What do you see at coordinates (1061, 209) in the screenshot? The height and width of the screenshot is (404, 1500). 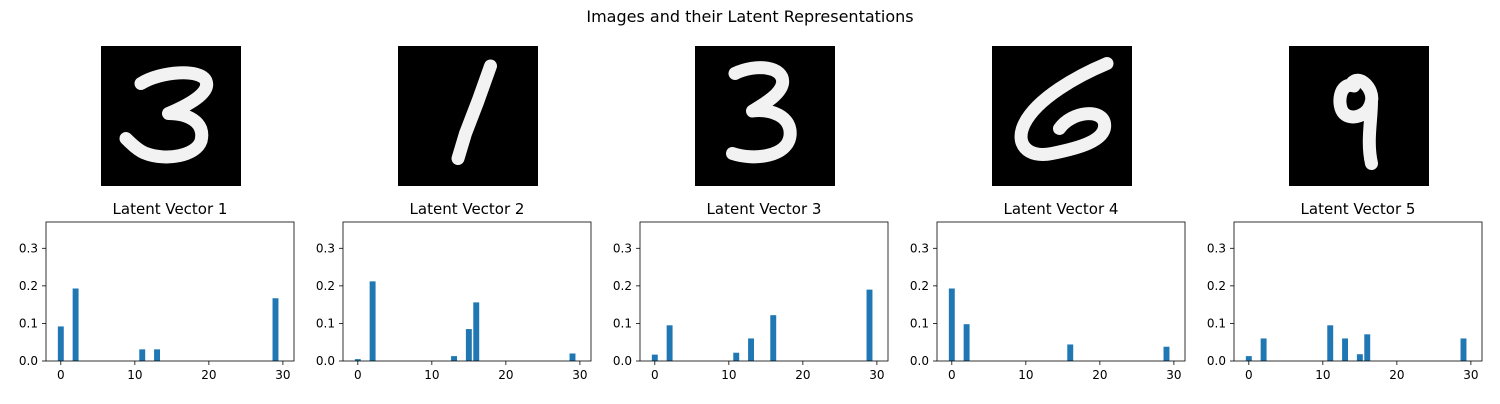 I see `panel-title-4: Latent Vector 4` at bounding box center [1061, 209].